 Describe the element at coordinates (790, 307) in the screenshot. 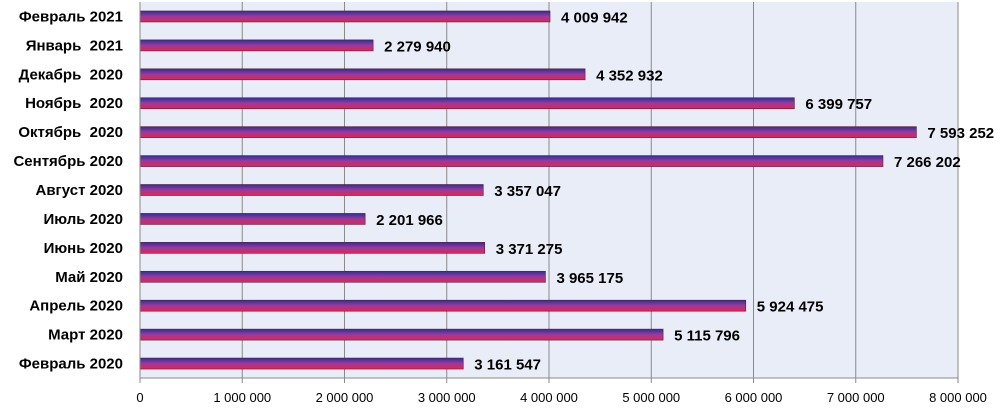

I see `bar-value-label: 5 924 475` at that location.